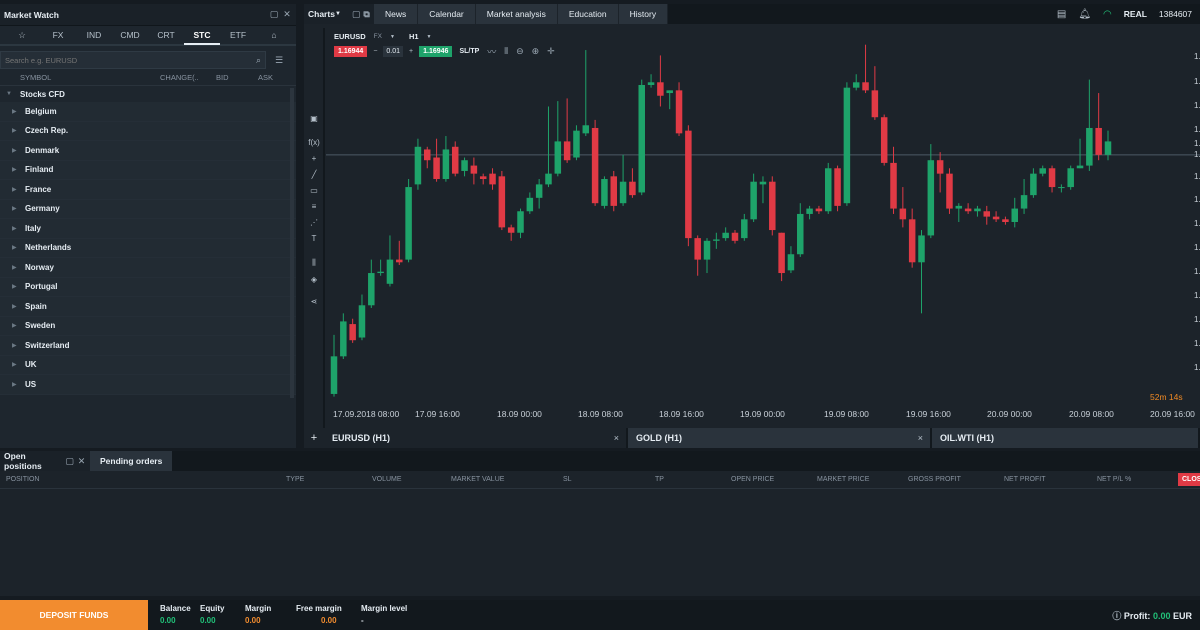 This screenshot has height=630, width=1200. What do you see at coordinates (36, 77) in the screenshot?
I see `col-symbol: SYMBOL` at bounding box center [36, 77].